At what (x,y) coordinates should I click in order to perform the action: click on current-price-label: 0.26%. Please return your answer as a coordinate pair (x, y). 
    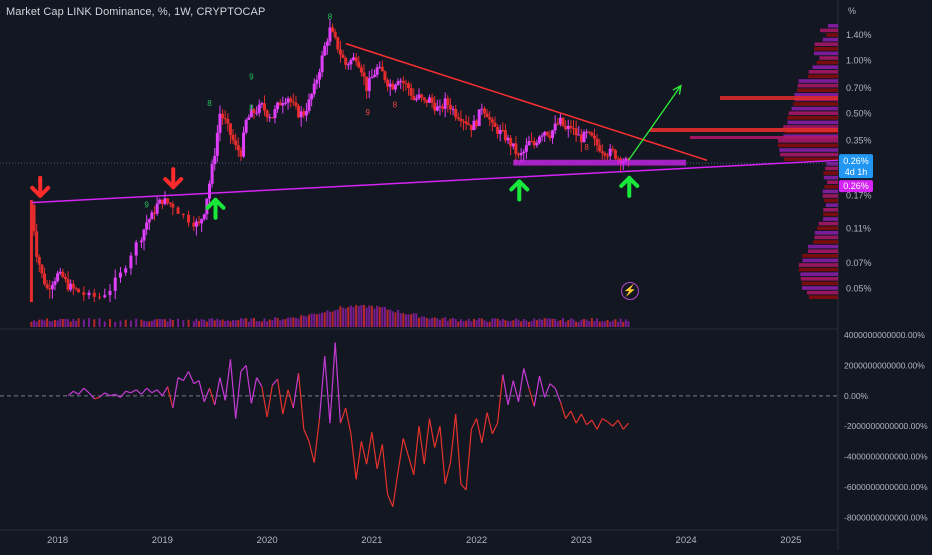
    Looking at the image, I should click on (856, 161).